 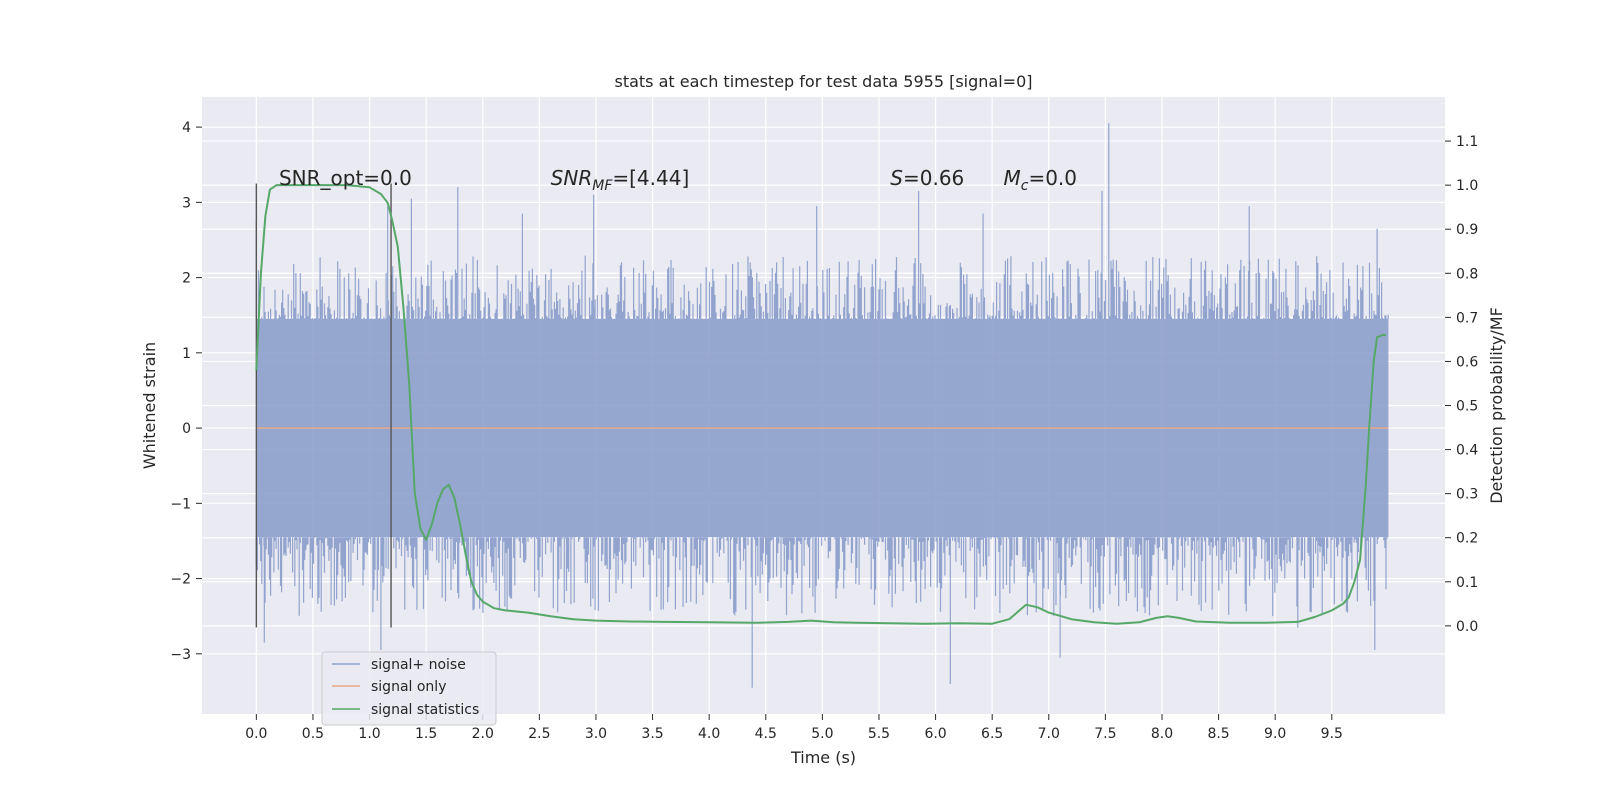 What do you see at coordinates (1049, 734) in the screenshot?
I see `x-tick-label: 7.0` at bounding box center [1049, 734].